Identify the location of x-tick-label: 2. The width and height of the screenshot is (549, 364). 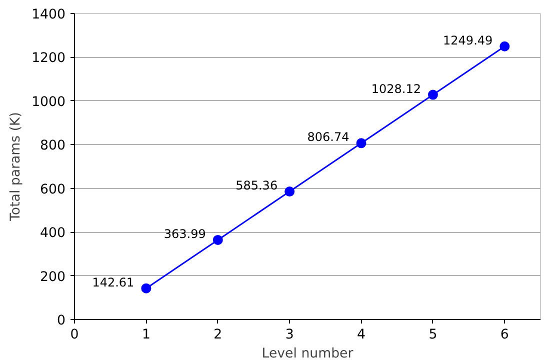
(218, 335).